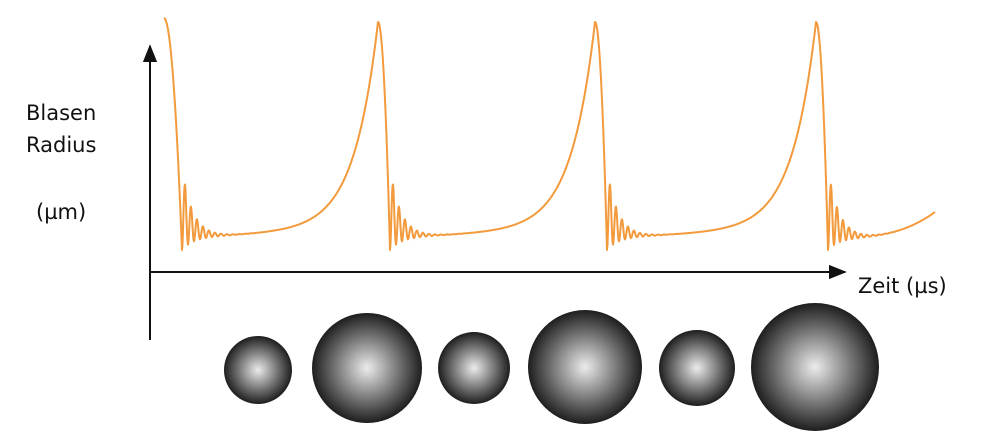 The image size is (1002, 432). I want to click on y-axis-unit: (µm), so click(61, 212).